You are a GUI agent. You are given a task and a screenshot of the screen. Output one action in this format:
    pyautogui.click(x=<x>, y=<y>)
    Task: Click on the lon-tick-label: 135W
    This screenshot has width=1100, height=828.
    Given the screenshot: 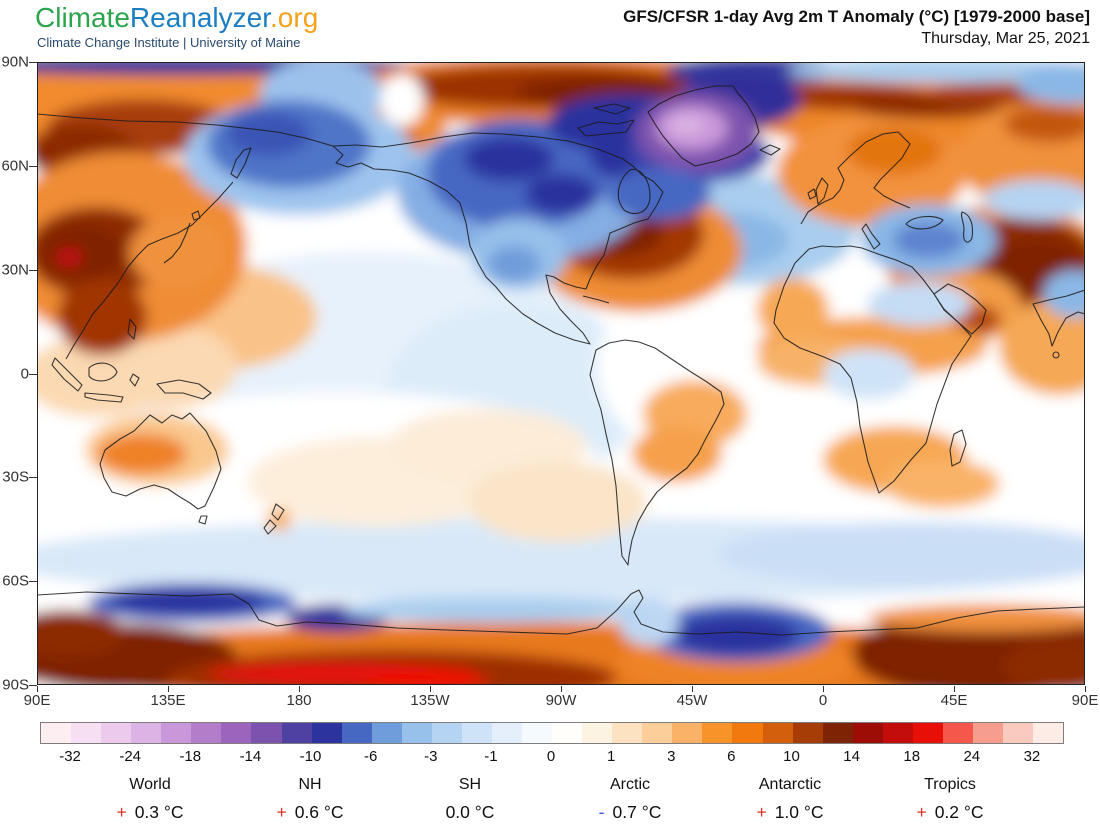 What is the action you would take?
    pyautogui.click(x=430, y=700)
    